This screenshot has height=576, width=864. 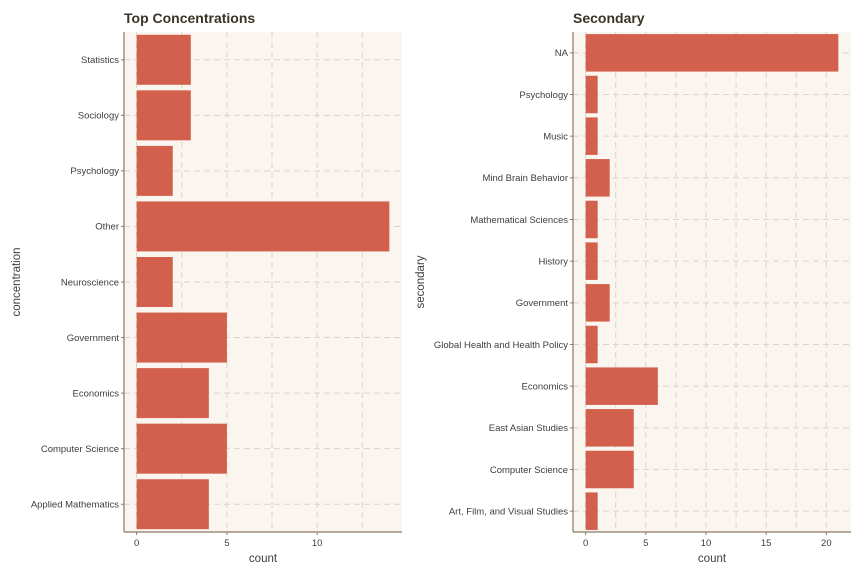 What do you see at coordinates (553, 261) in the screenshot?
I see `y-tick-label: History` at bounding box center [553, 261].